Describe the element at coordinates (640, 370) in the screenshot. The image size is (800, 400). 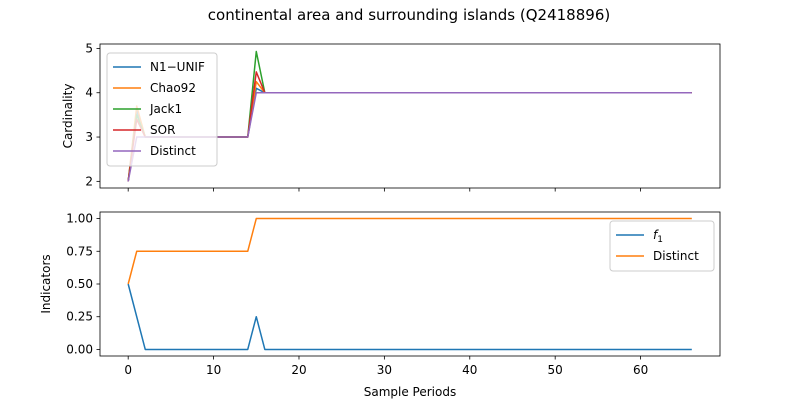
I see `x-tick-label: 60` at that location.